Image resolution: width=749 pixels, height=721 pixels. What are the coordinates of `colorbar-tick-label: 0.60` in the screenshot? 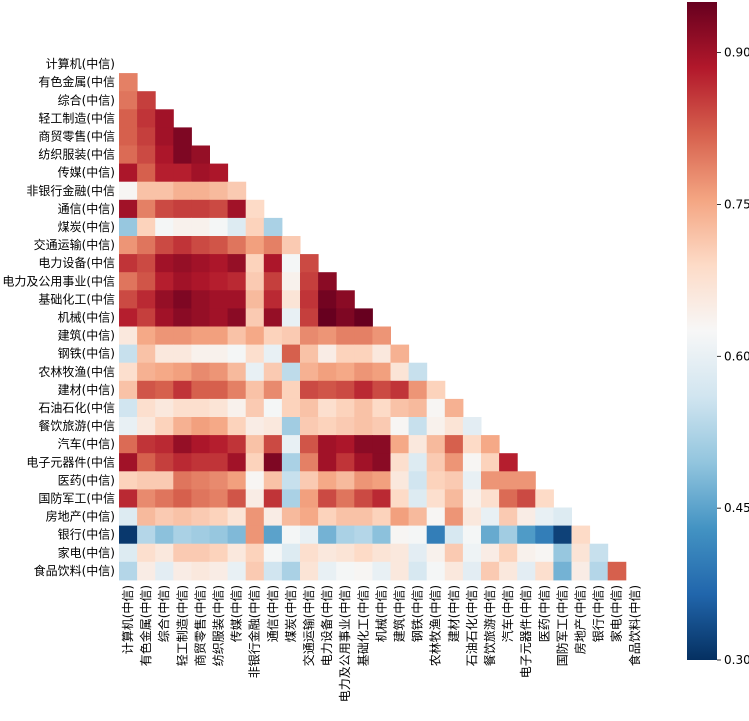 It's located at (736, 356).